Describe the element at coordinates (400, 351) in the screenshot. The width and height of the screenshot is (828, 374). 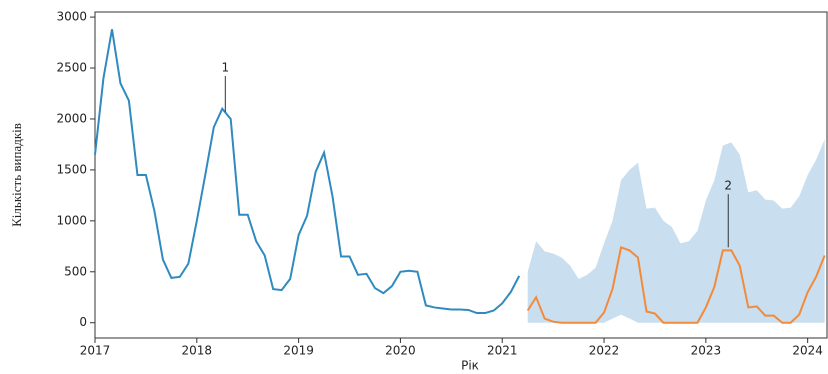
I see `x-tick-label: 2020` at that location.